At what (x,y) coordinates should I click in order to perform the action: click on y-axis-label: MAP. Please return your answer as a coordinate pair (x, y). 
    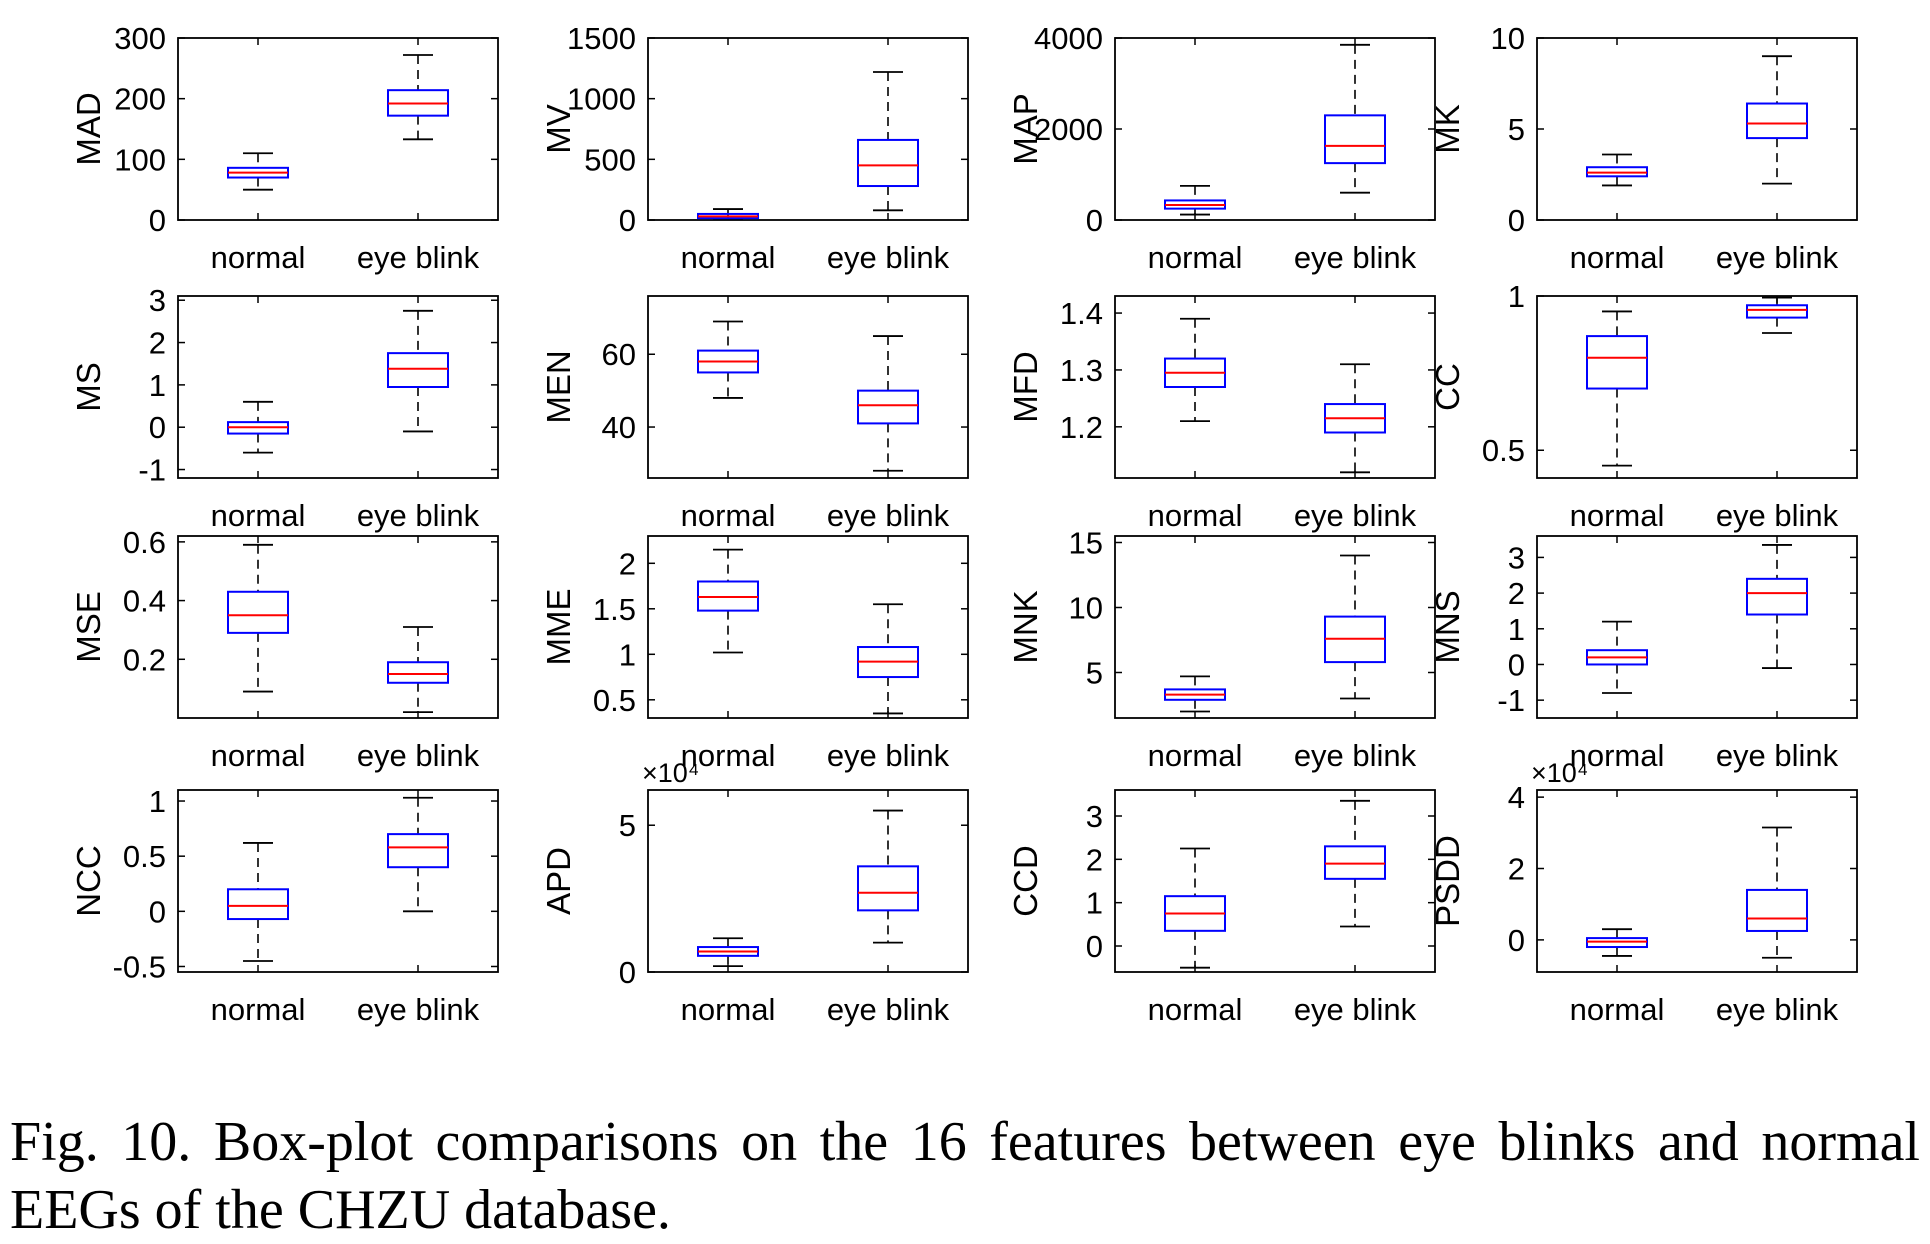
    Looking at the image, I should click on (1025, 129).